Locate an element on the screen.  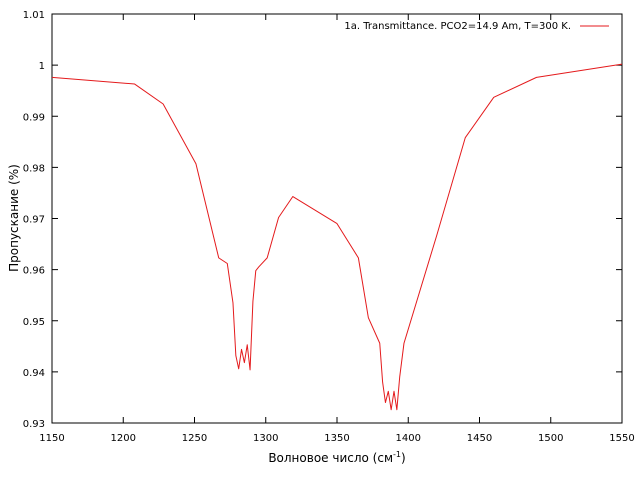
y-tick-label: 0.97 is located at coordinates (34, 220).